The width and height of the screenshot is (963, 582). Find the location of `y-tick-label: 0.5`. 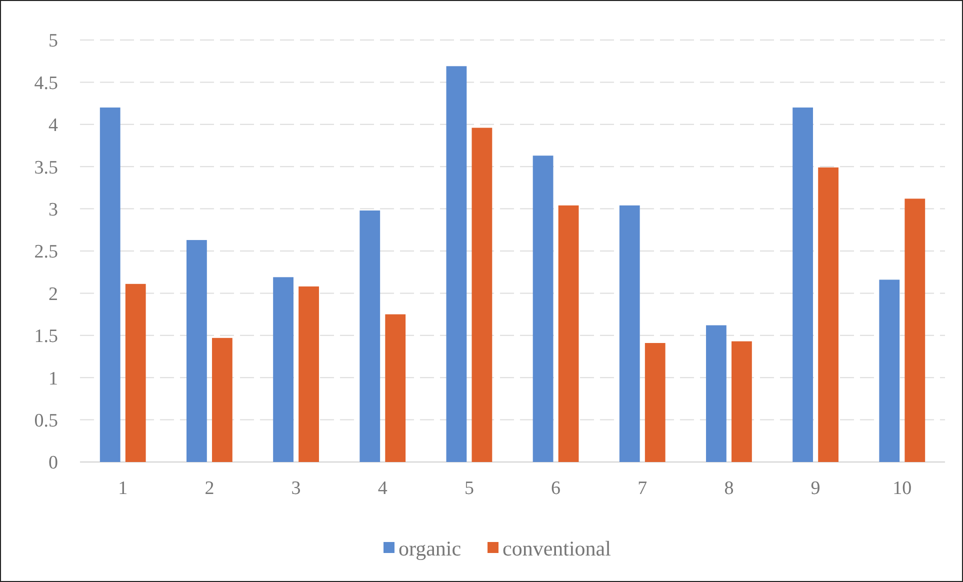

y-tick-label: 0.5 is located at coordinates (46, 421).